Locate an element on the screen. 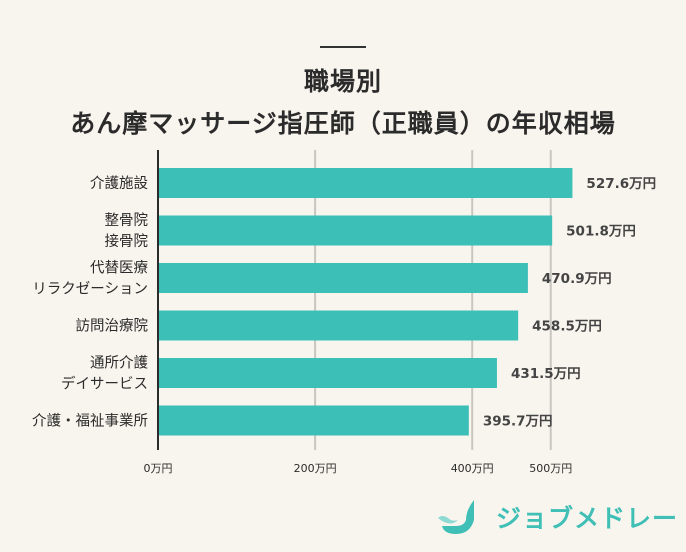 The image size is (686, 552). category-label: 介護施設 is located at coordinates (119, 183).